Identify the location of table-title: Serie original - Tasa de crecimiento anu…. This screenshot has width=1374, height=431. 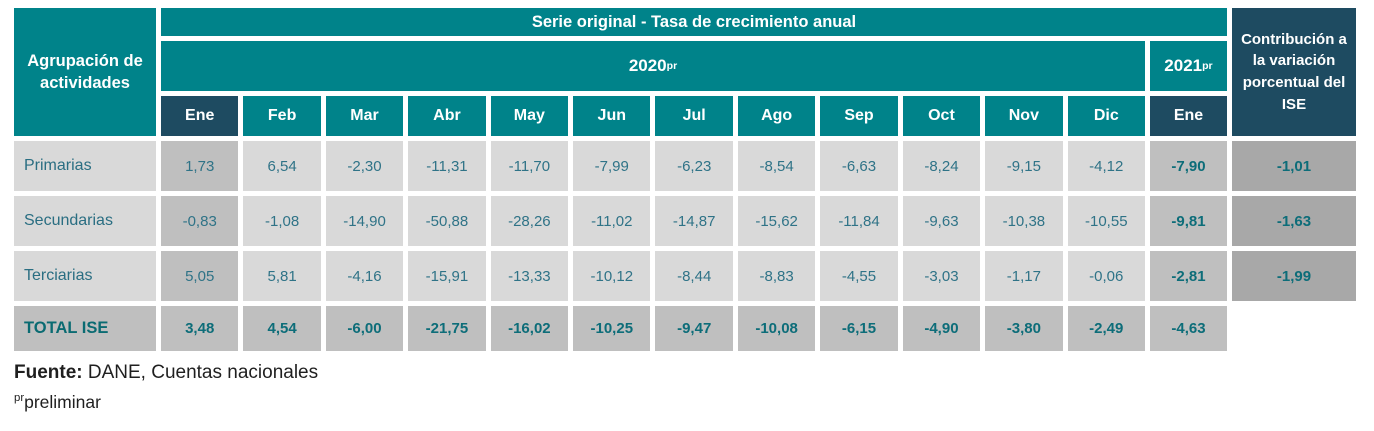
(694, 22).